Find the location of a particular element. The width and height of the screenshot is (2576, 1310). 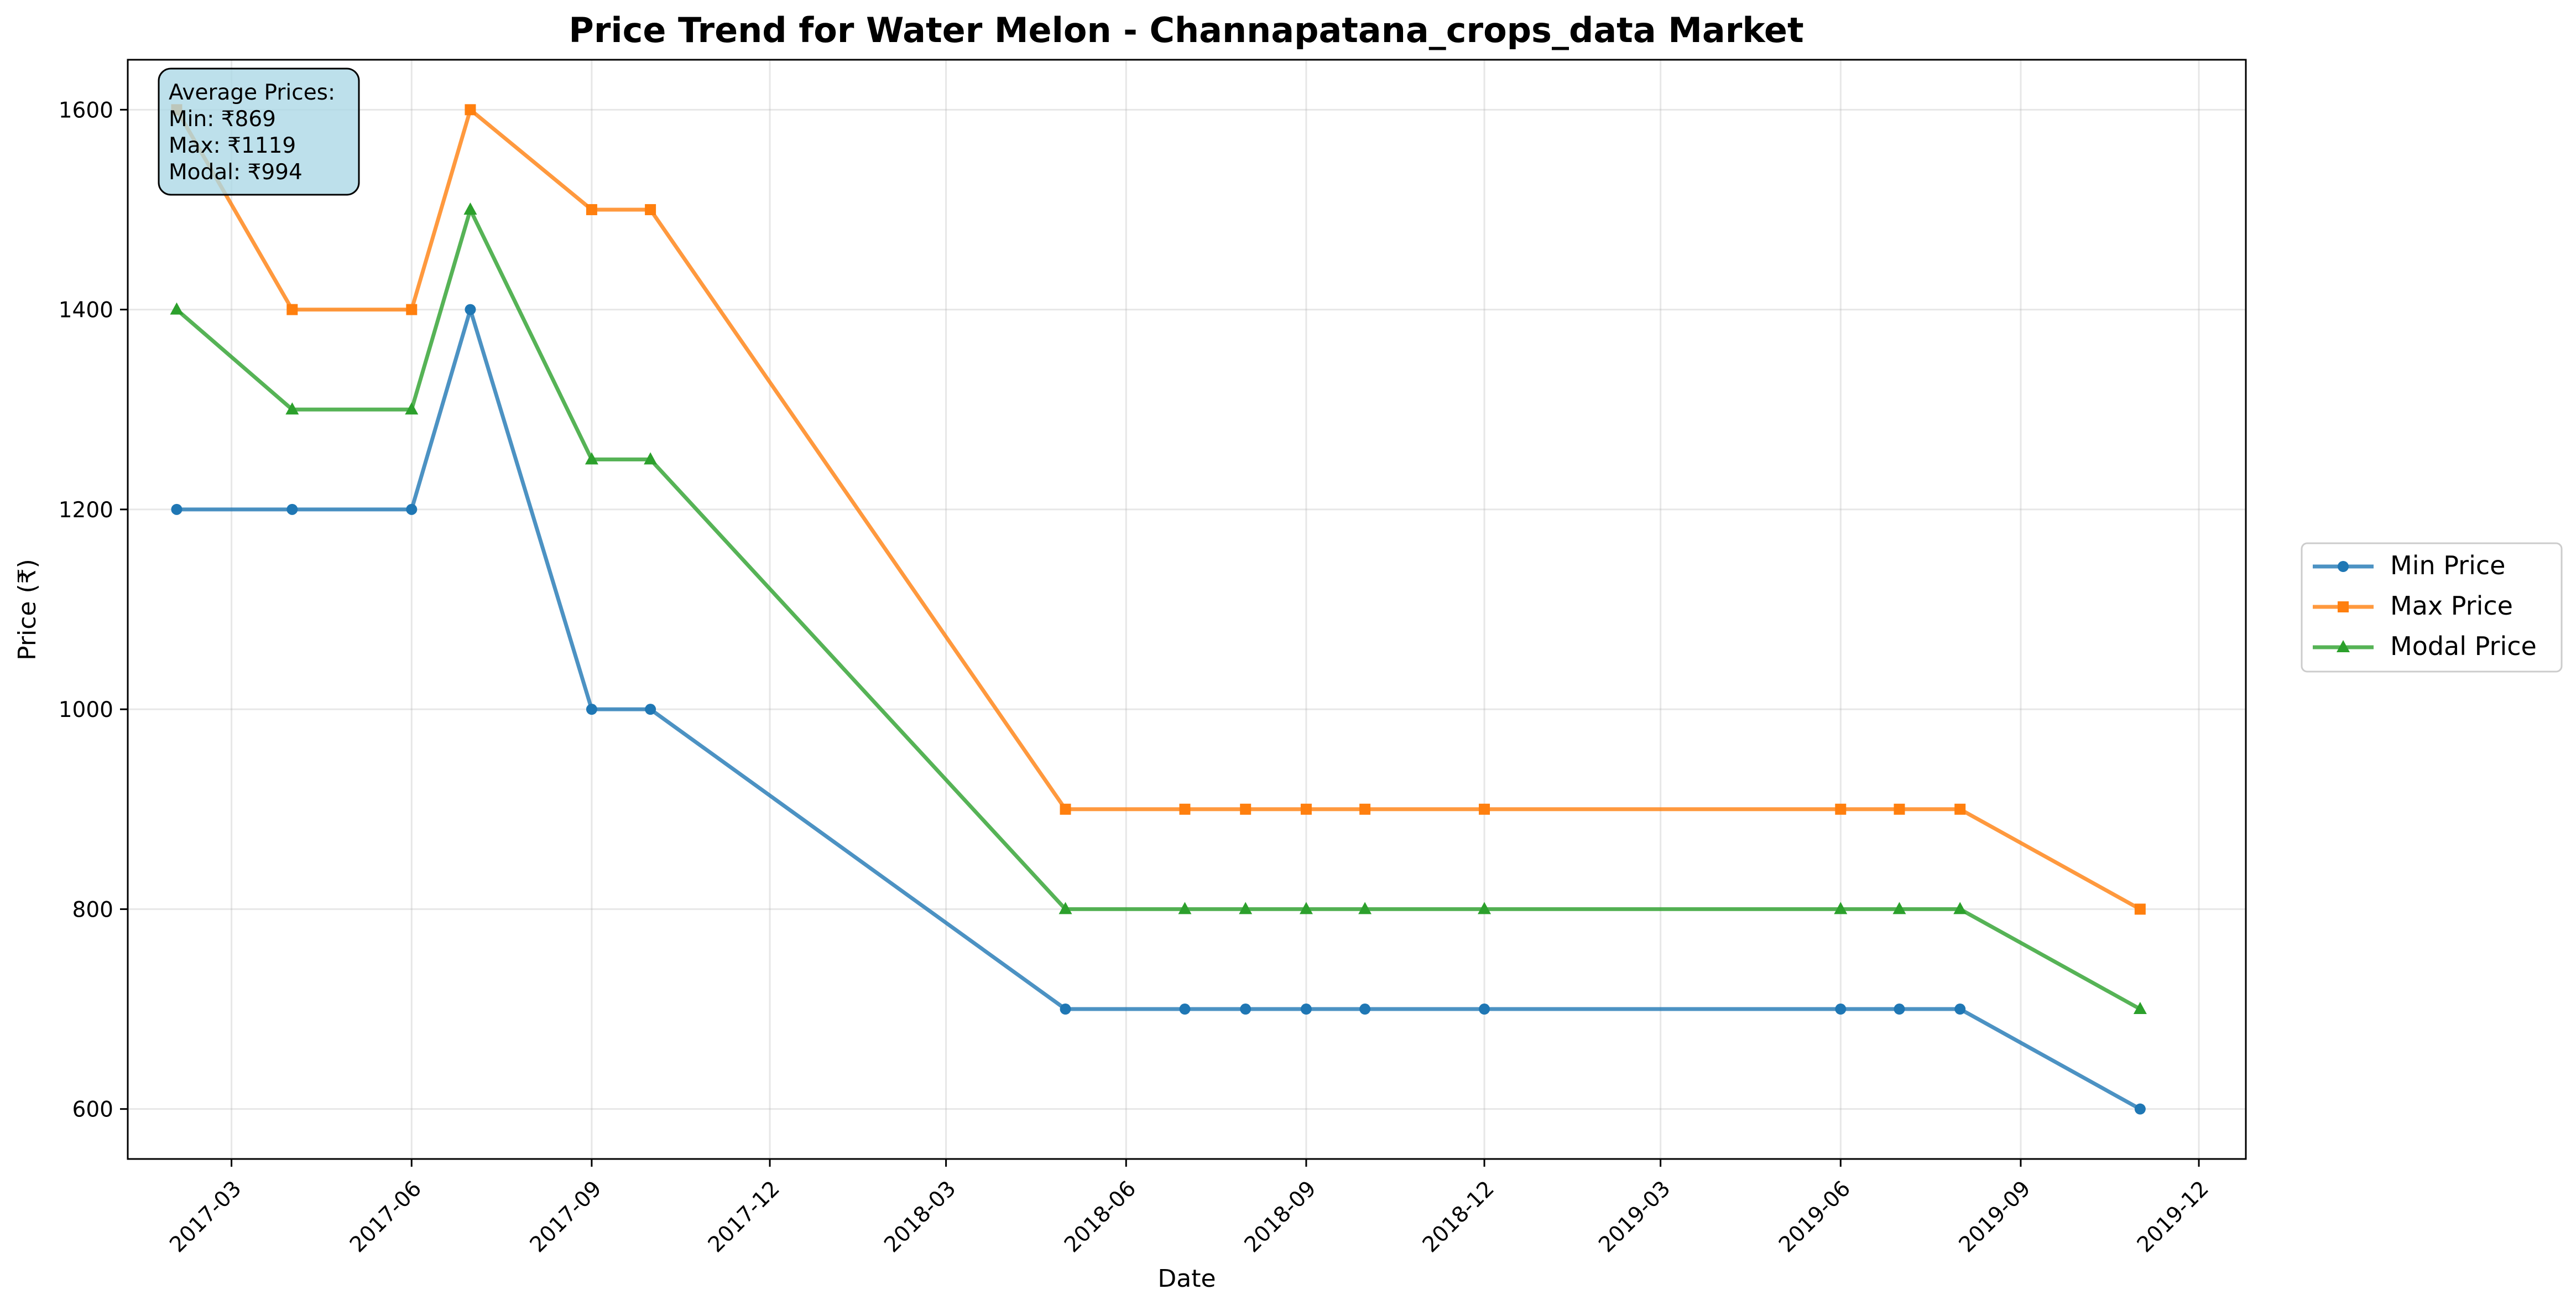

x-tick-label: 2018-12 is located at coordinates (1458, 1216).